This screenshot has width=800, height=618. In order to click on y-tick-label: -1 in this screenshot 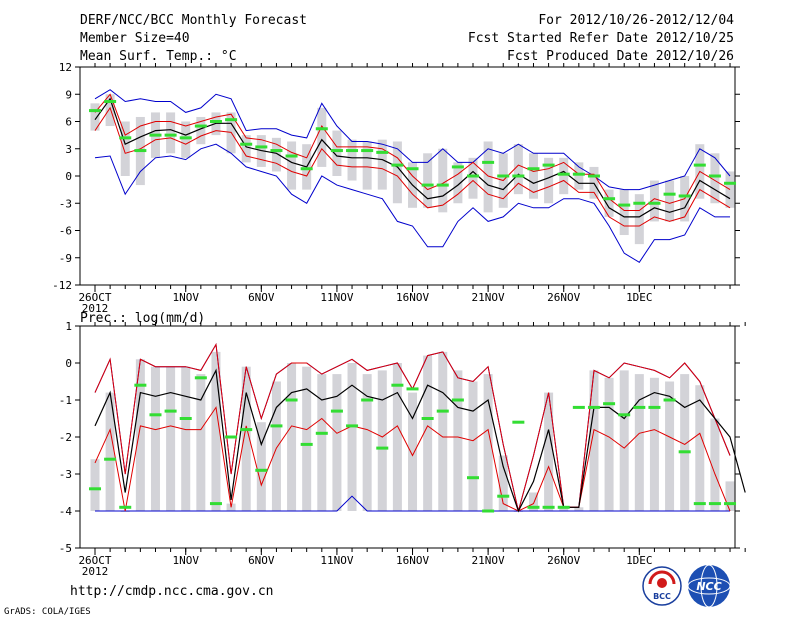, I will do `click(65, 400)`.